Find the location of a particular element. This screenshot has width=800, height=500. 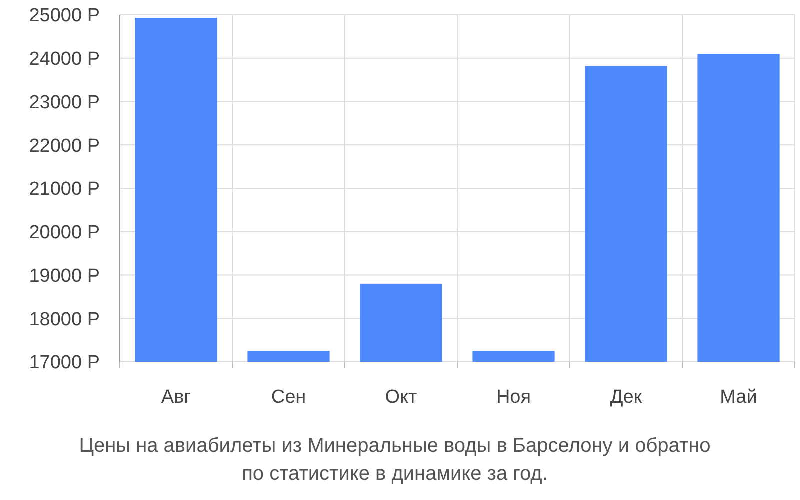

x-tick-label: Окт is located at coordinates (401, 397).